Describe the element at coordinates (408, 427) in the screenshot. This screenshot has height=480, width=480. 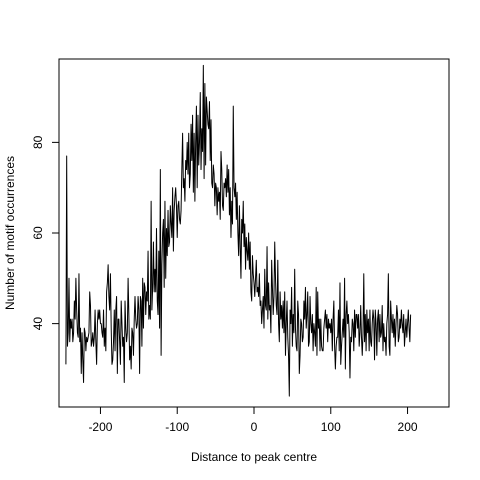
I see `x-tick-label: 200` at that location.